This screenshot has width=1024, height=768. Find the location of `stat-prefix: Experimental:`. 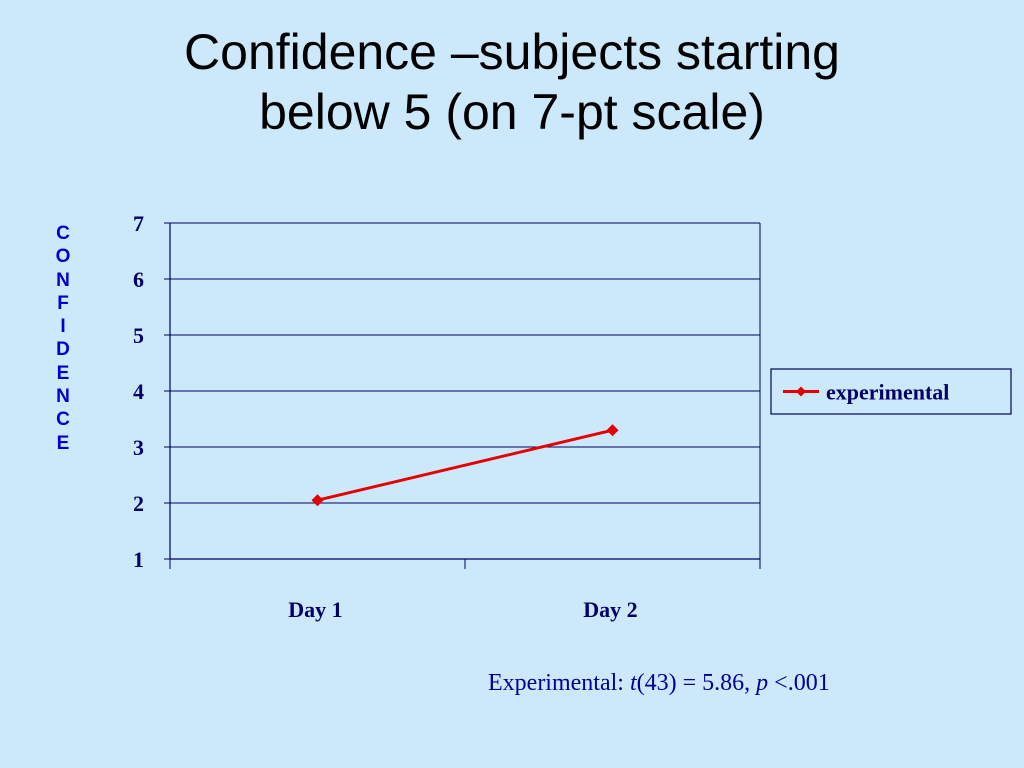

stat-prefix: Experimental: is located at coordinates (559, 683).